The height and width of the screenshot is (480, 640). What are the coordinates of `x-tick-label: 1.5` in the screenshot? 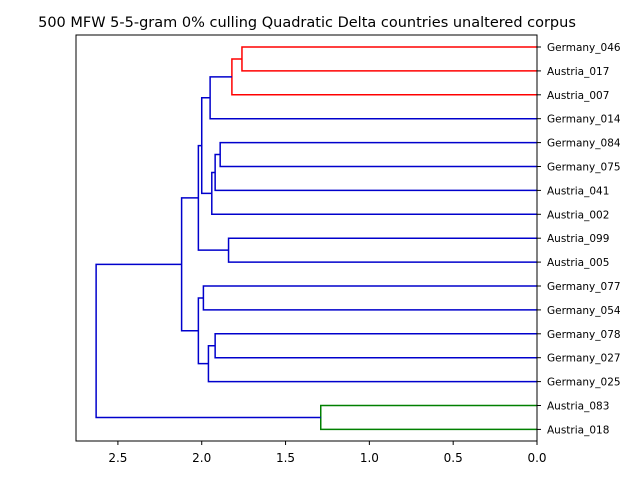 It's located at (285, 458).